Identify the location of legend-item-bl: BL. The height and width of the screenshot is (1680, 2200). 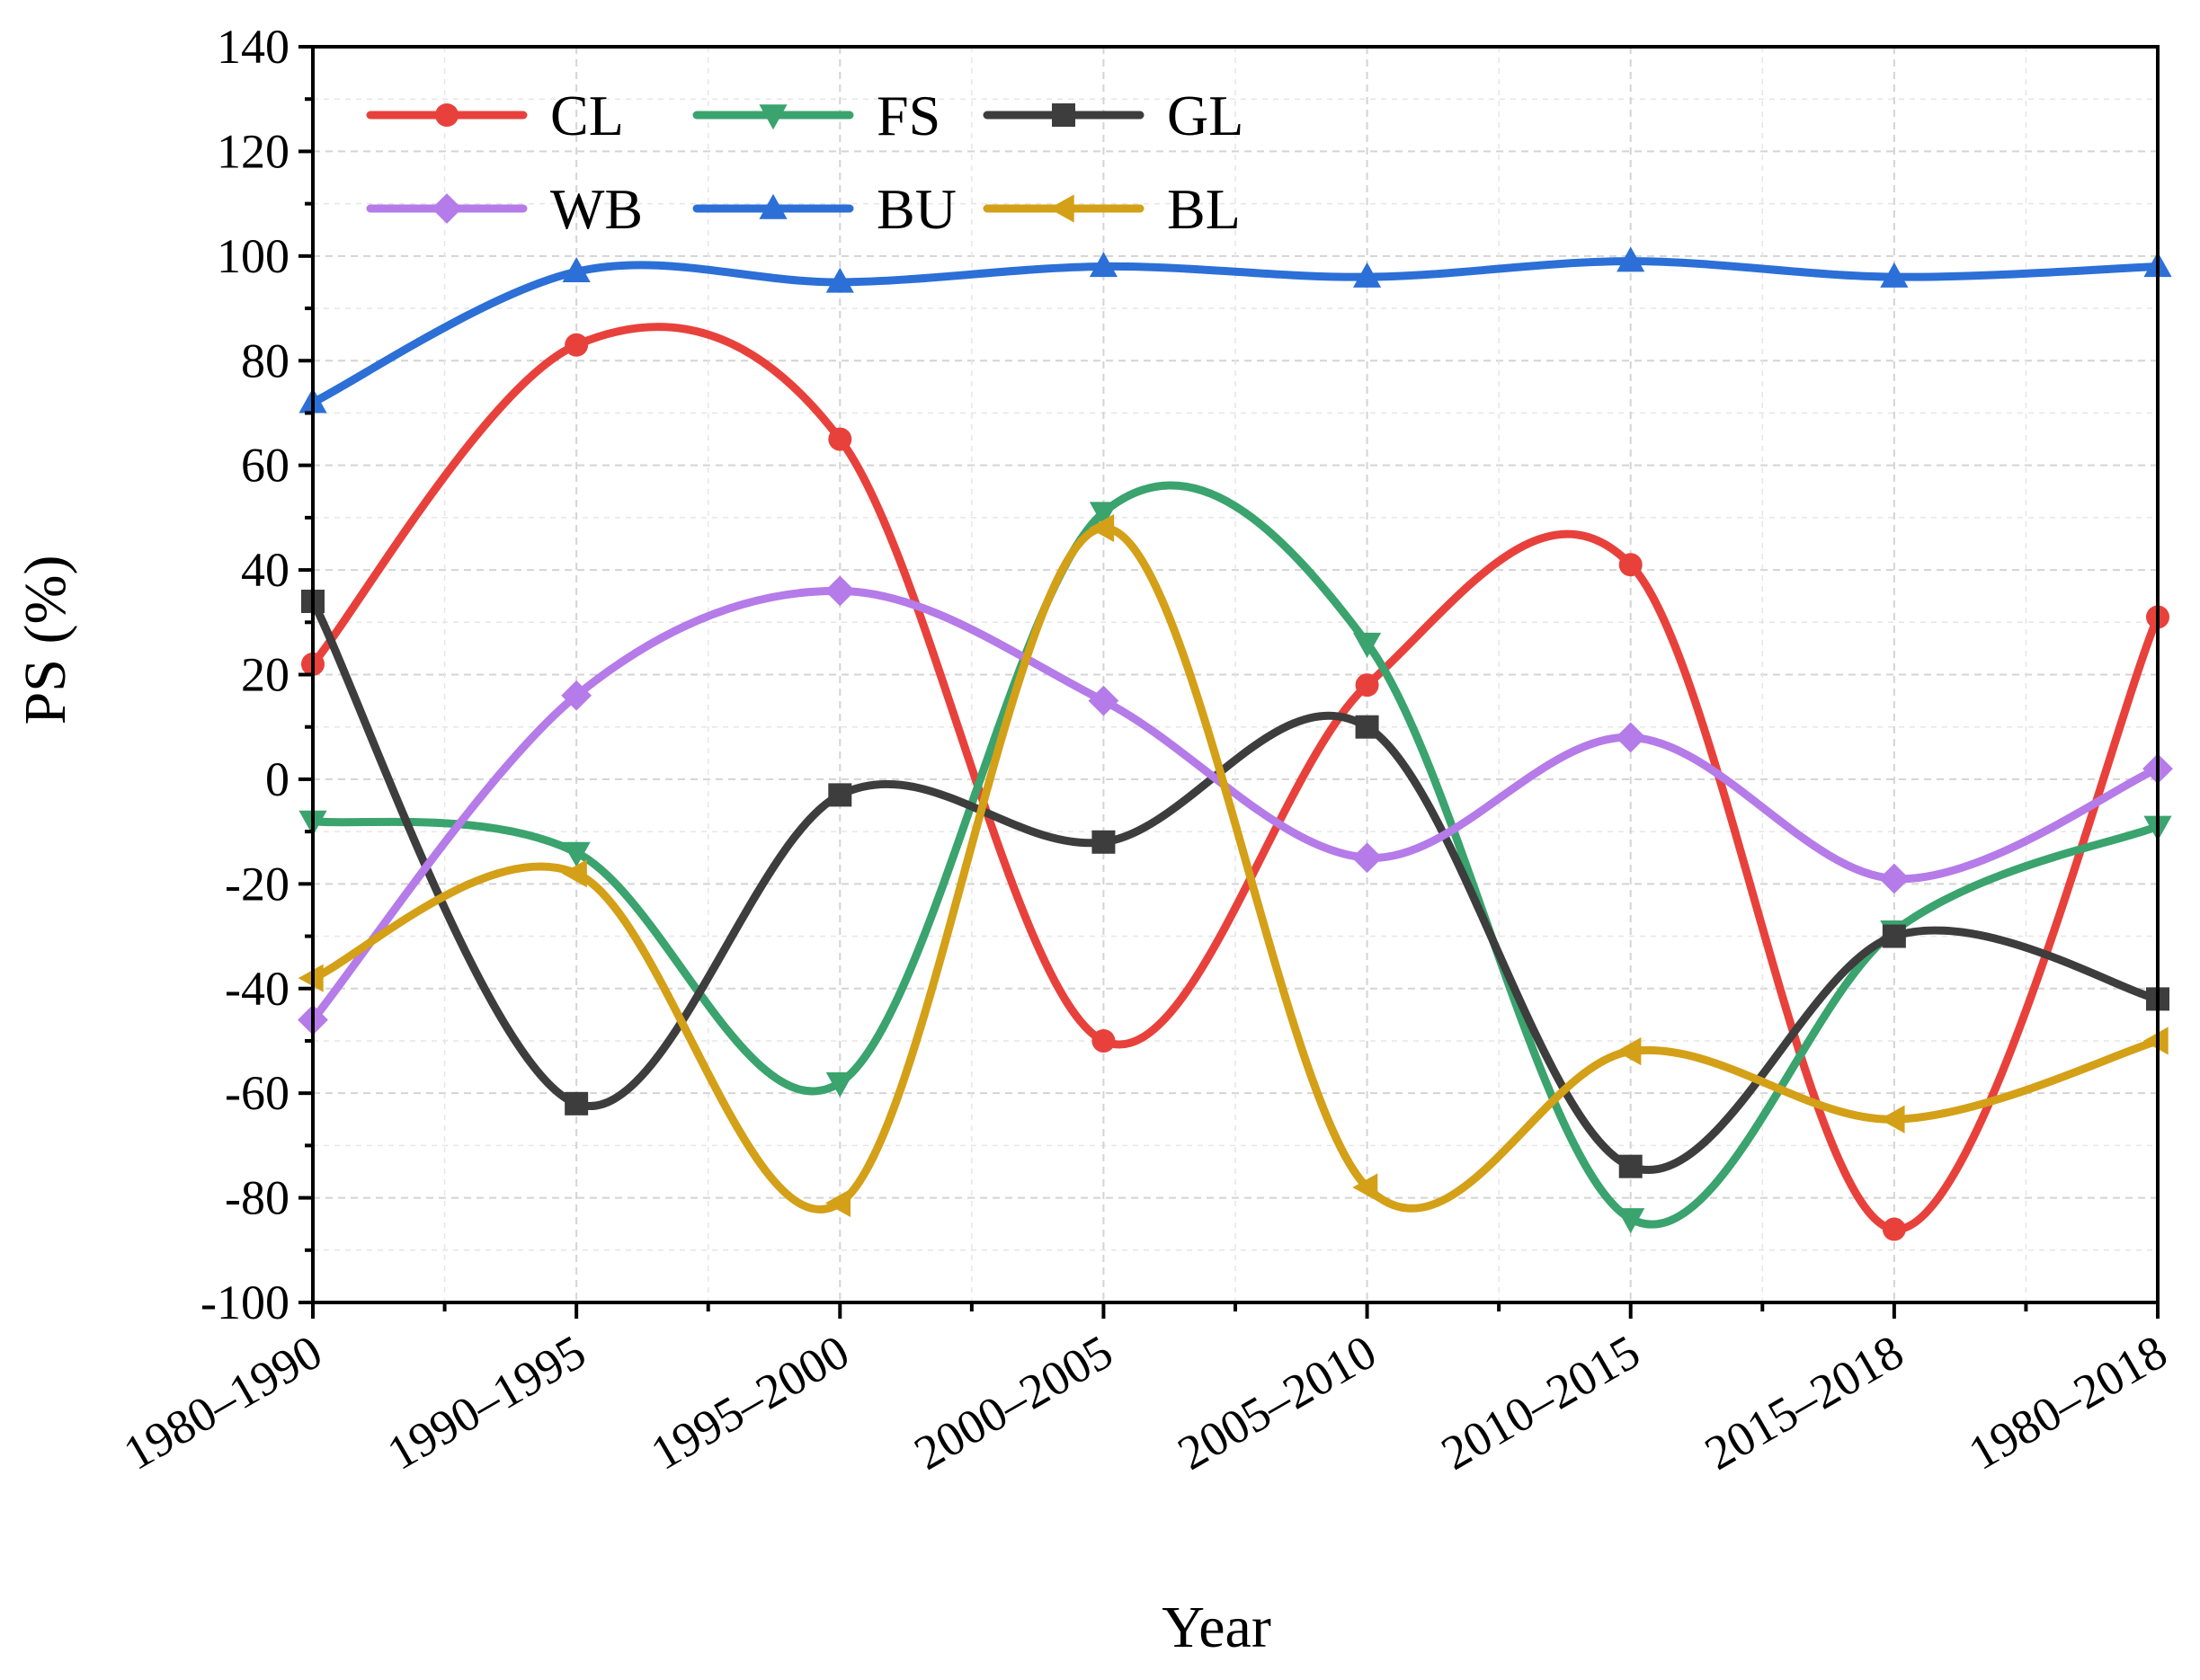
(1112, 209).